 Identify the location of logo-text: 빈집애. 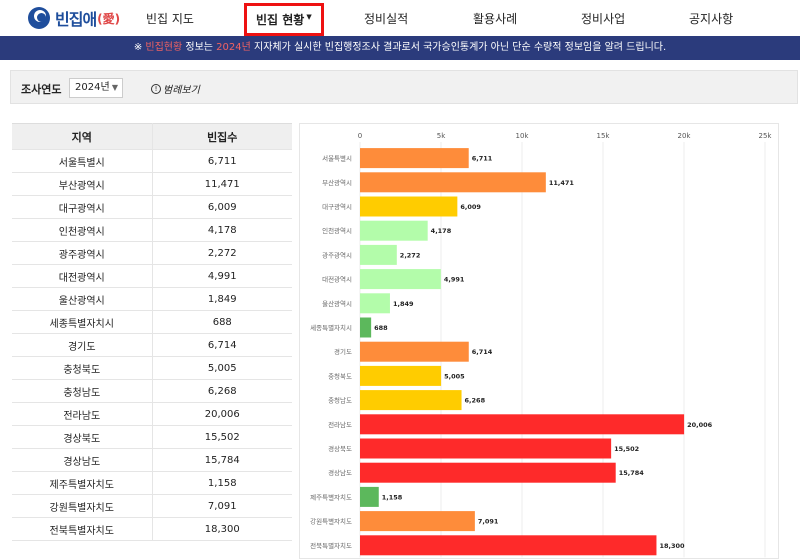
(76, 19).